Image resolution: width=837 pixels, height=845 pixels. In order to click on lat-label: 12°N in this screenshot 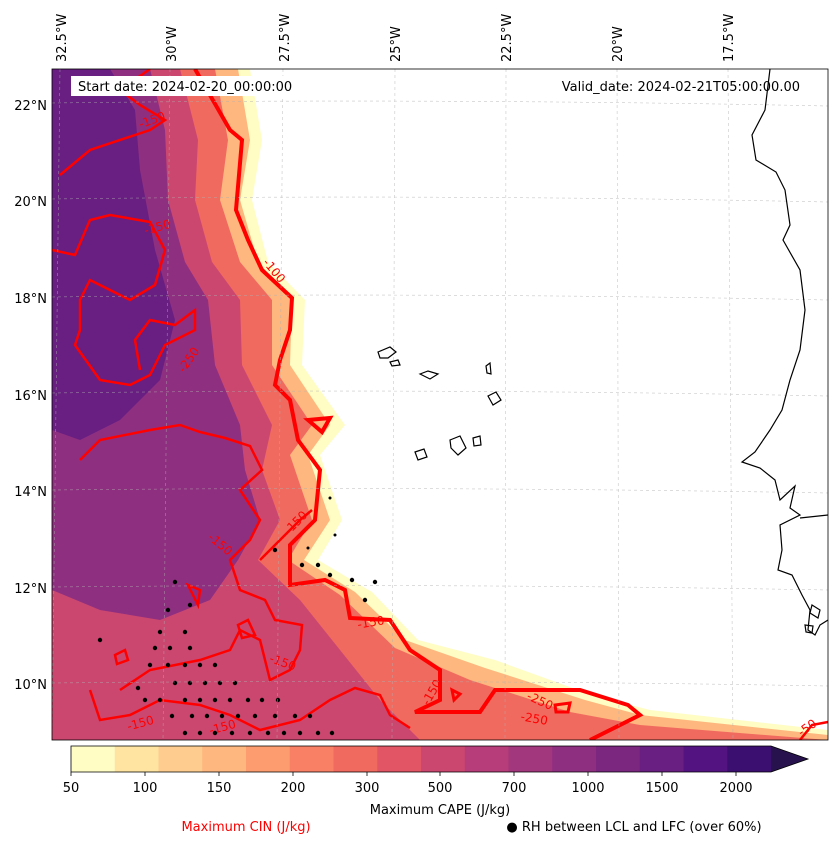, I will do `click(30, 589)`.